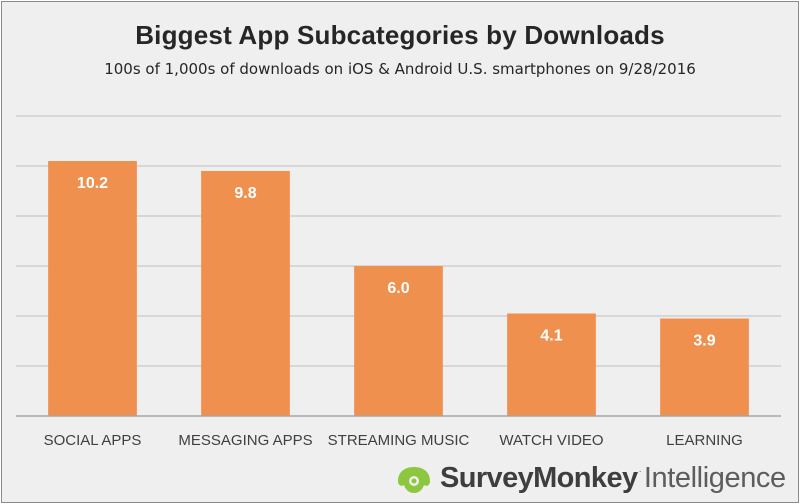 Image resolution: width=800 pixels, height=504 pixels. What do you see at coordinates (93, 440) in the screenshot?
I see `category-label: SOCIAL APPS` at bounding box center [93, 440].